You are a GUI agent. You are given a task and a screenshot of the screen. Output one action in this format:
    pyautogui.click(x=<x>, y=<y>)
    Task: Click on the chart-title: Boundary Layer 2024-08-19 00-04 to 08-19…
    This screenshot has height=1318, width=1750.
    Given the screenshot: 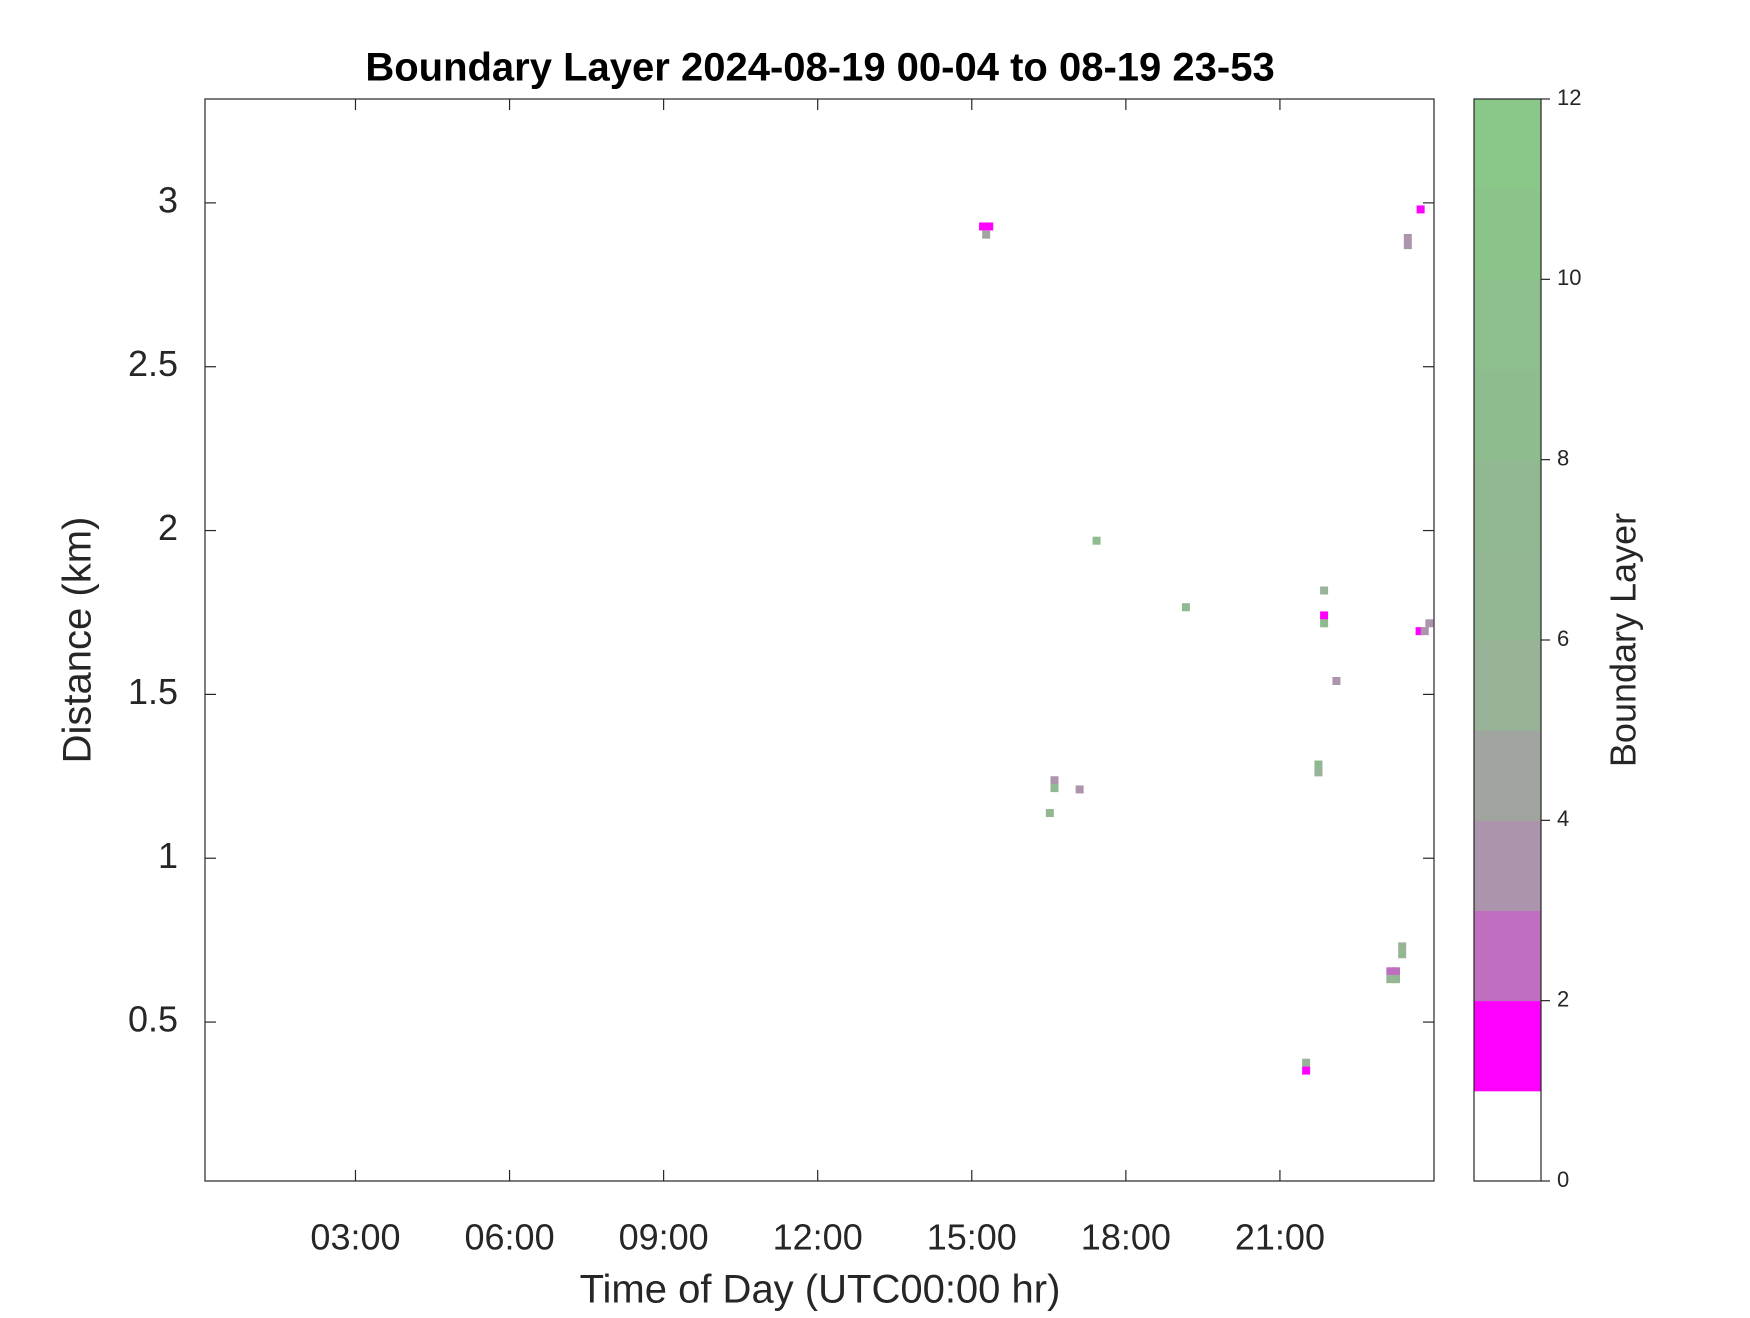 What is the action you would take?
    pyautogui.click(x=819, y=68)
    